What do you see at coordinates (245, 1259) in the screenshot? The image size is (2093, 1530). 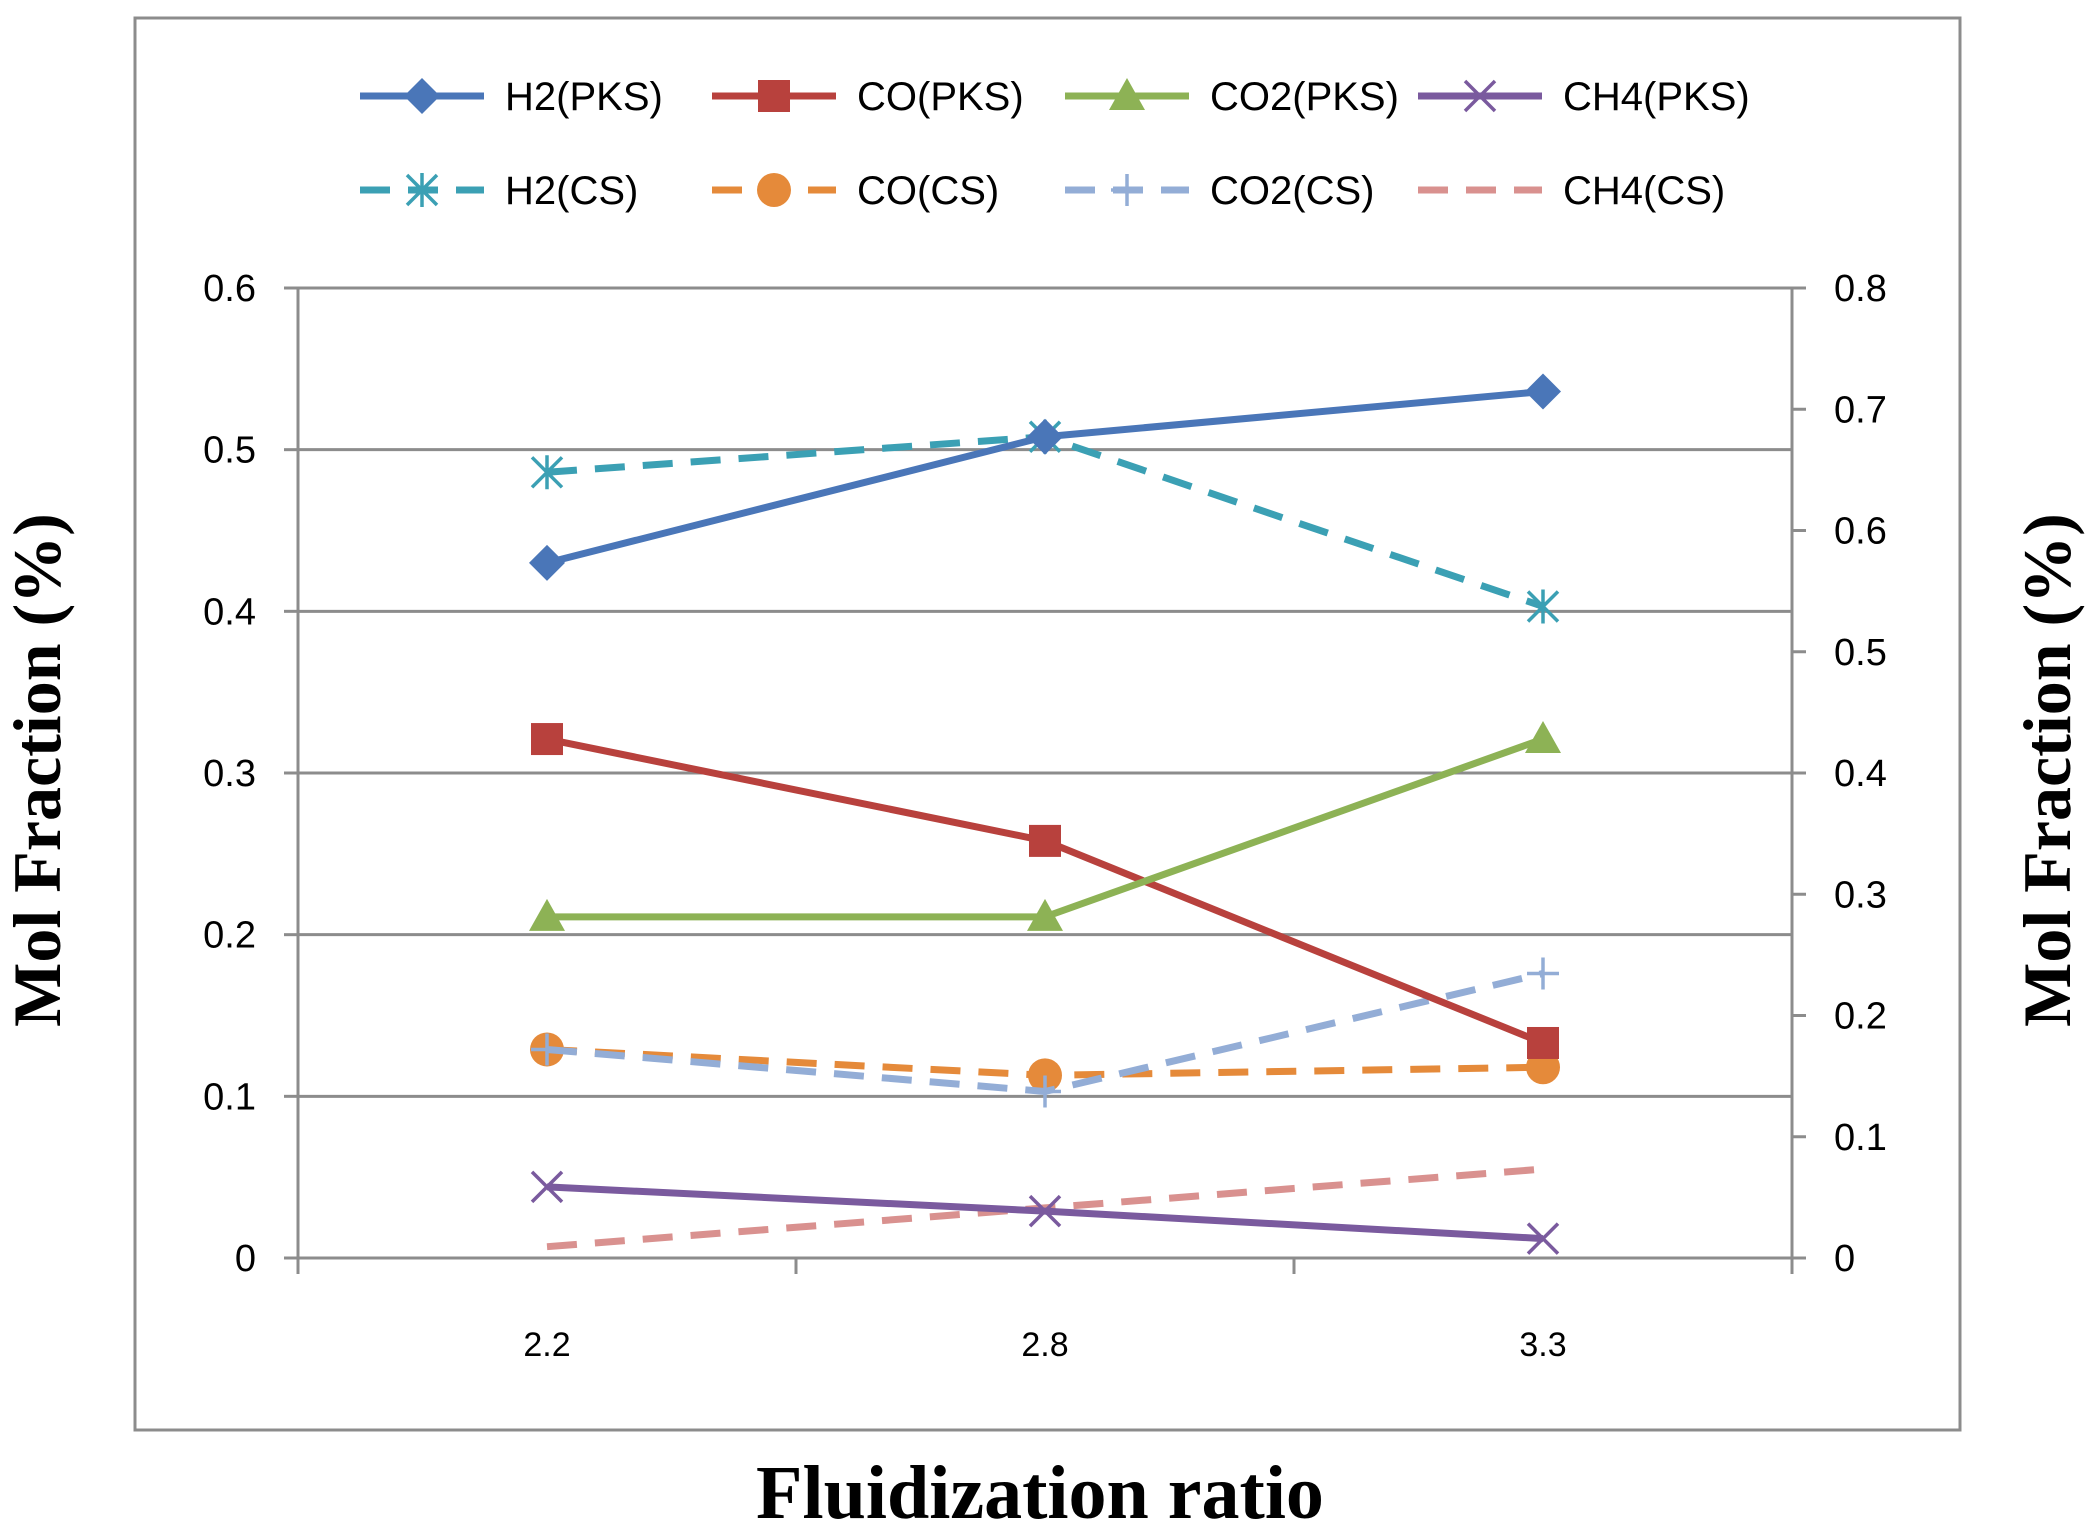 I see `y-tick-label: 0` at bounding box center [245, 1259].